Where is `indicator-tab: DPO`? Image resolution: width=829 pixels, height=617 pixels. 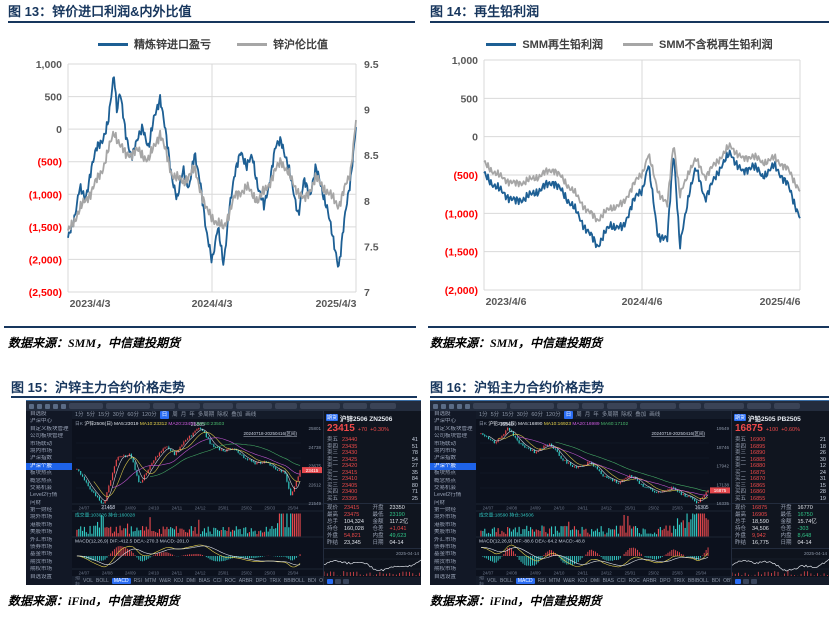
indicator-tab: DPO is located at coordinates (261, 580).